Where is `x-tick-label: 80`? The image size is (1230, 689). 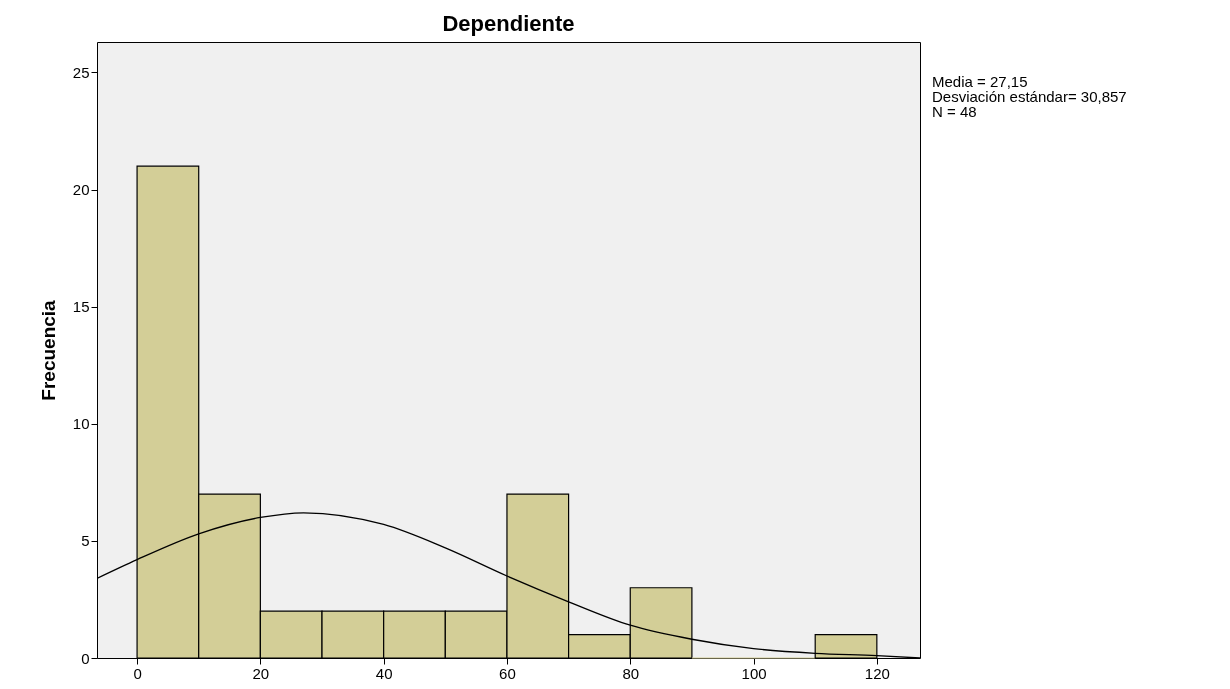
x-tick-label: 80 is located at coordinates (631, 673).